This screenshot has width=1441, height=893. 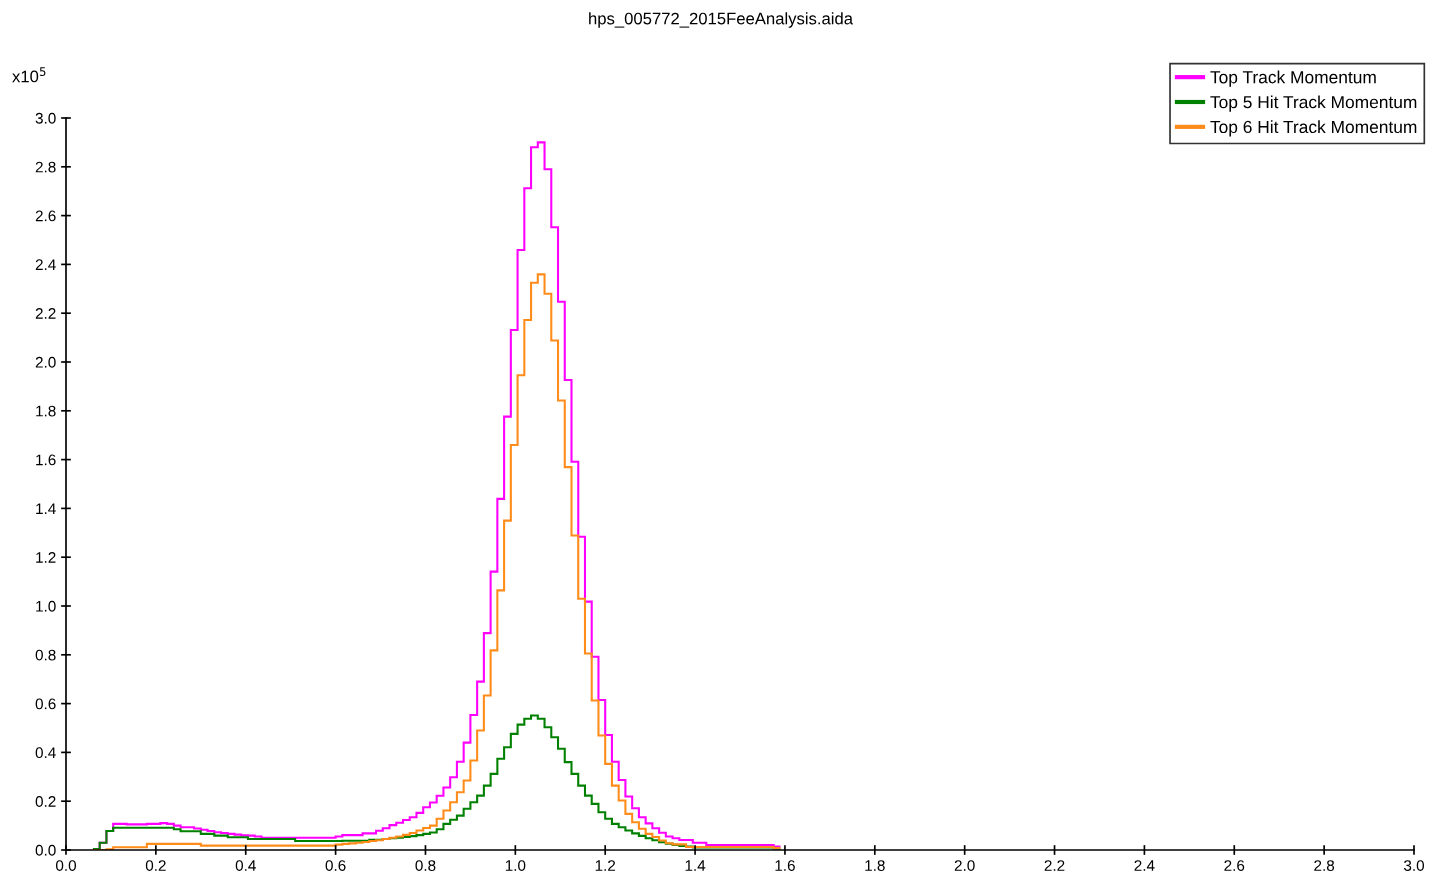 I want to click on y-tick-label: 2.0, so click(x=45, y=362).